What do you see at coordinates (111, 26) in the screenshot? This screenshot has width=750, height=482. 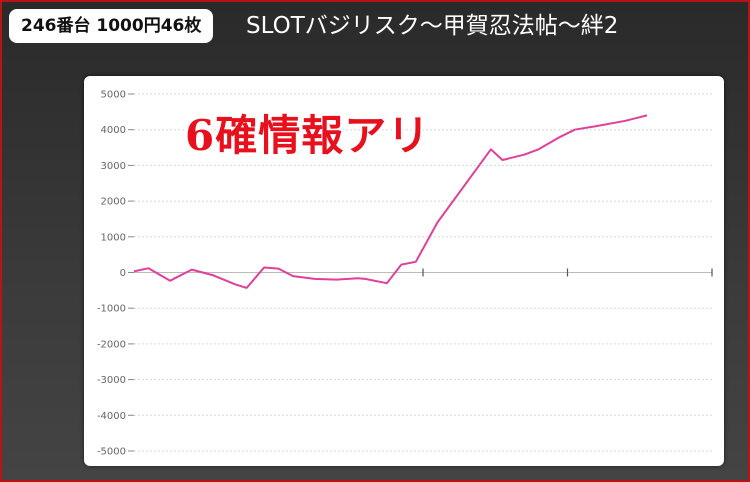 I see `machine-info-badge: 246番台 1000円46枚` at bounding box center [111, 26].